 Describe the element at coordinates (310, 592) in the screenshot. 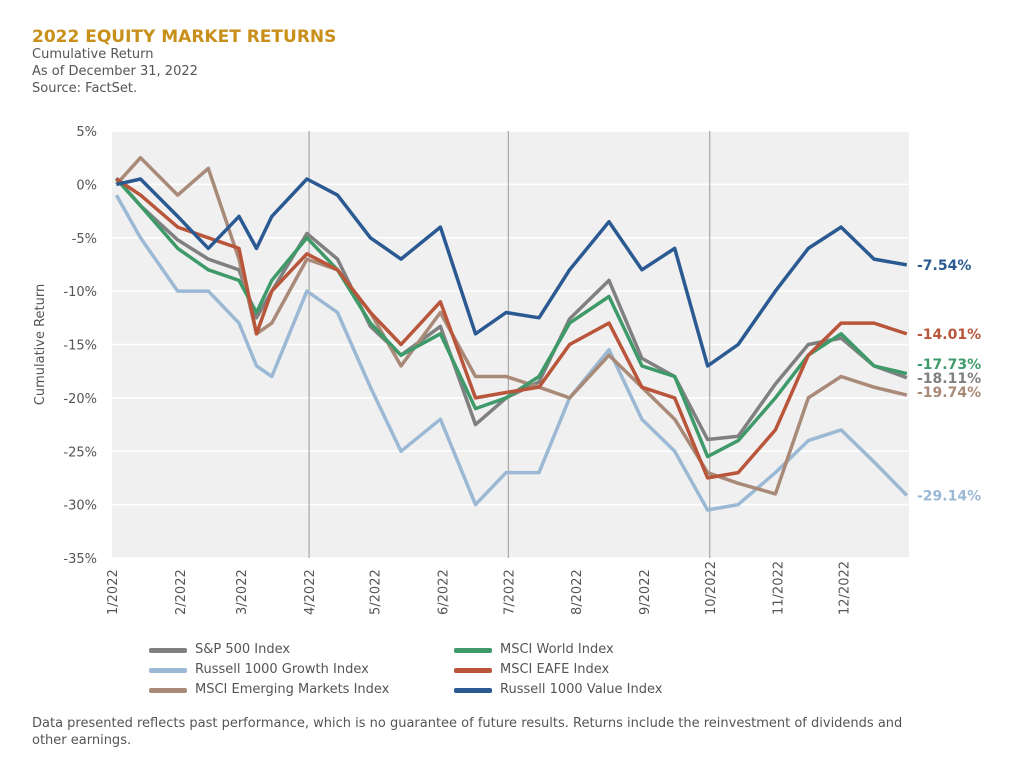

I see `x-tick-label: 4/2022` at that location.